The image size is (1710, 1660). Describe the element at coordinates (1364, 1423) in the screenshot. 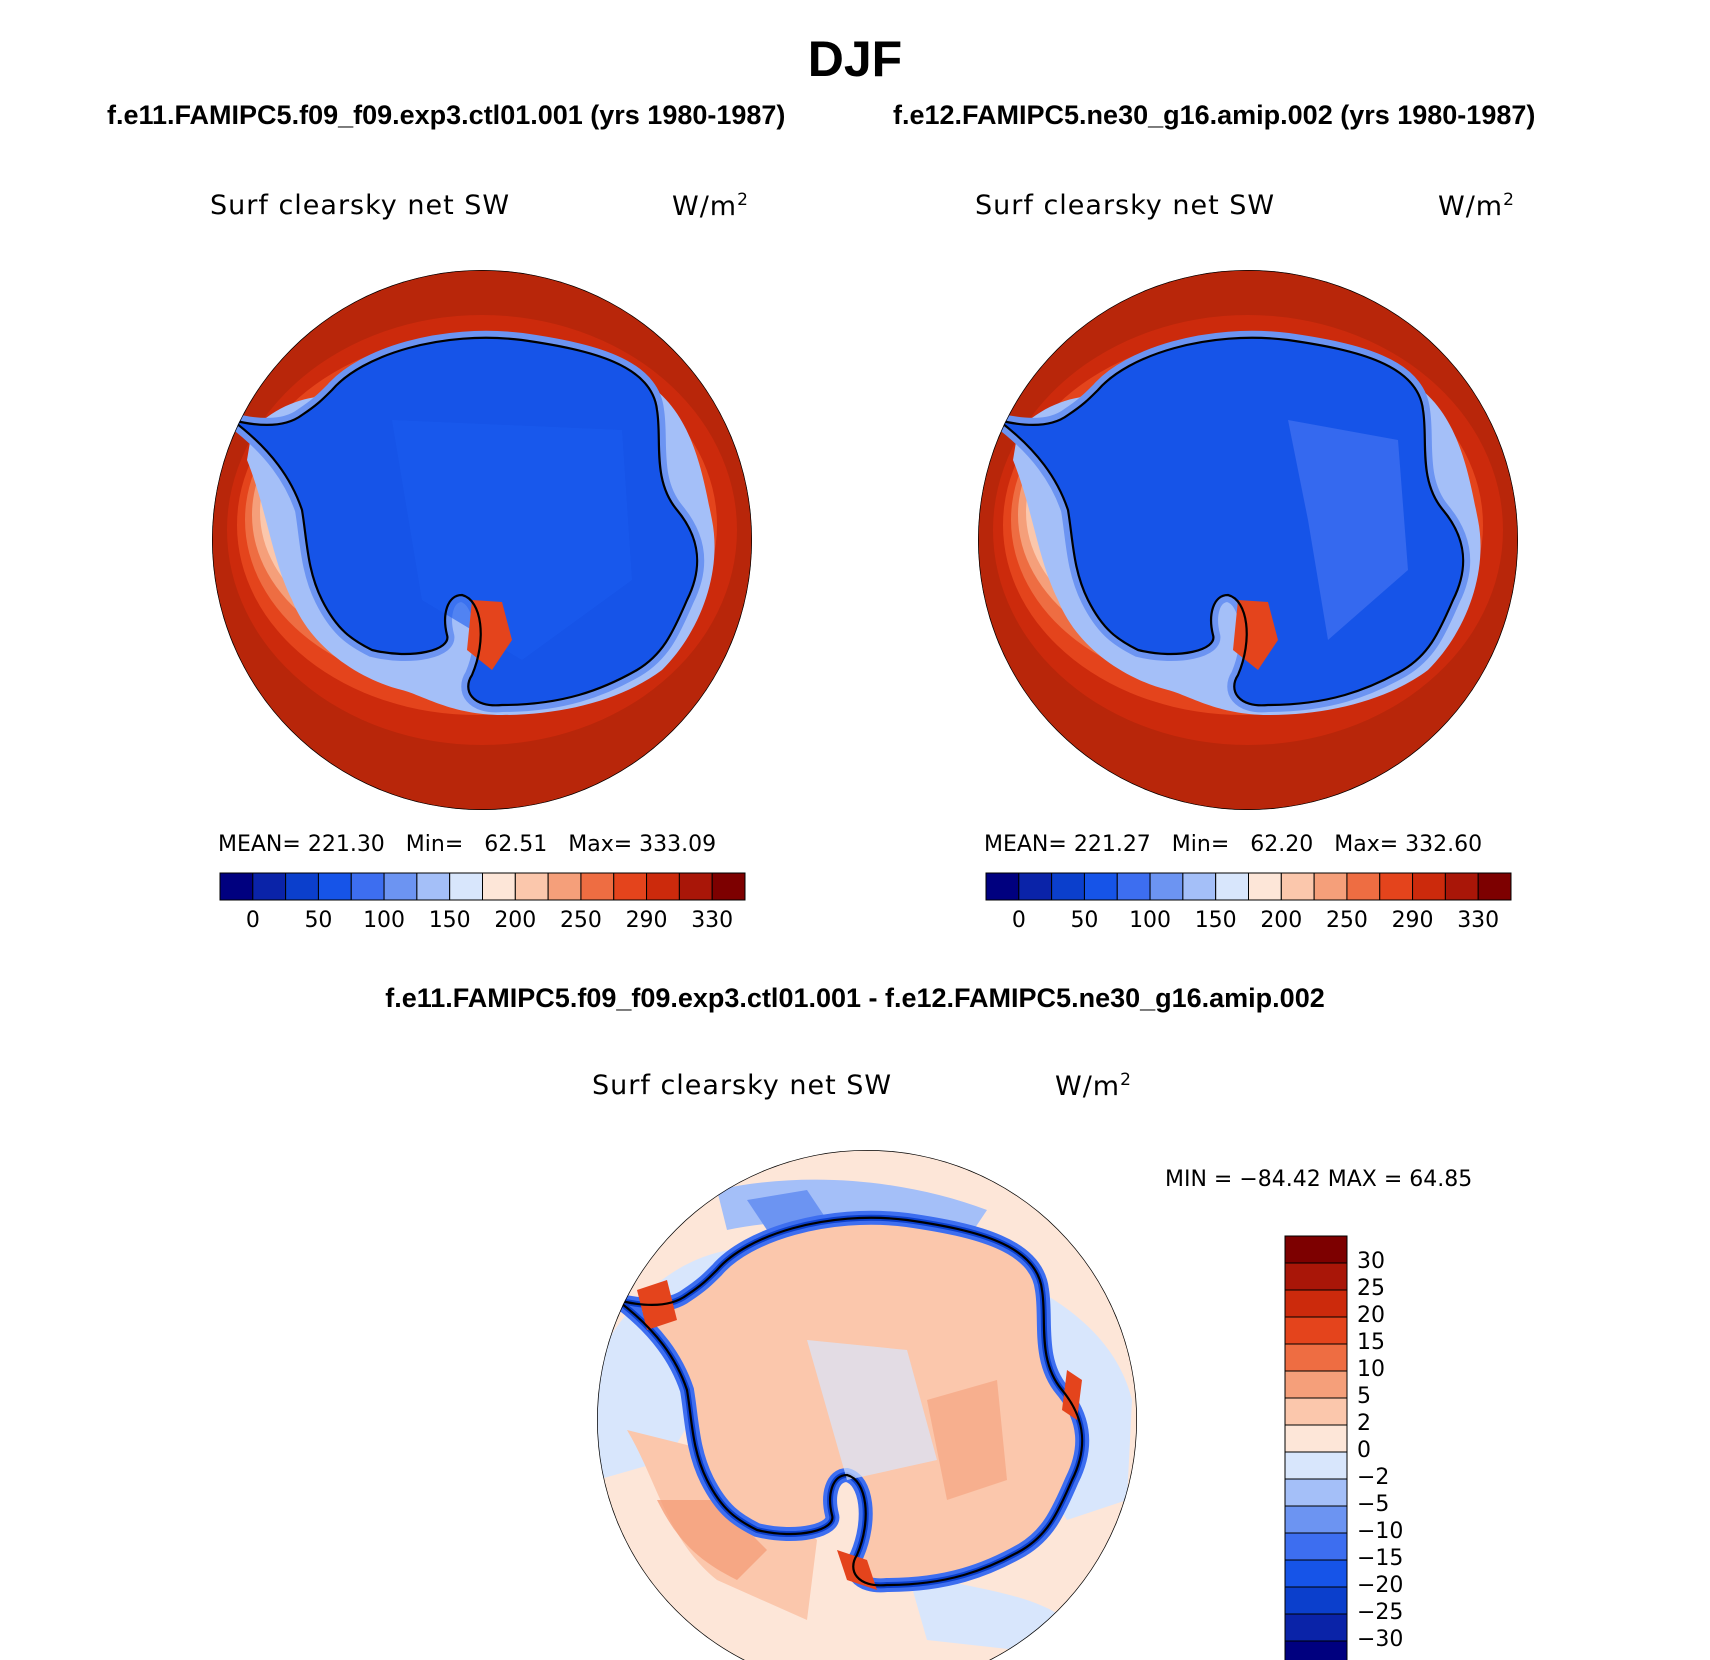

I see `colorbar-tick-label: 2` at that location.